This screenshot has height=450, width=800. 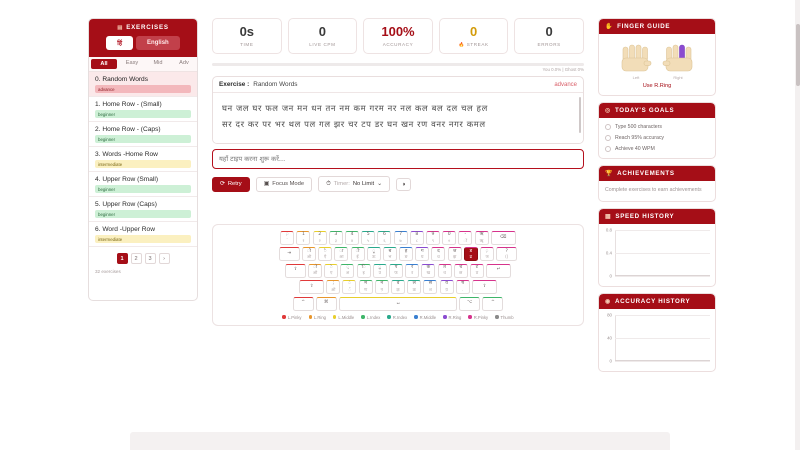 I want to click on keyboard-key: ?(), so click(x=507, y=254).